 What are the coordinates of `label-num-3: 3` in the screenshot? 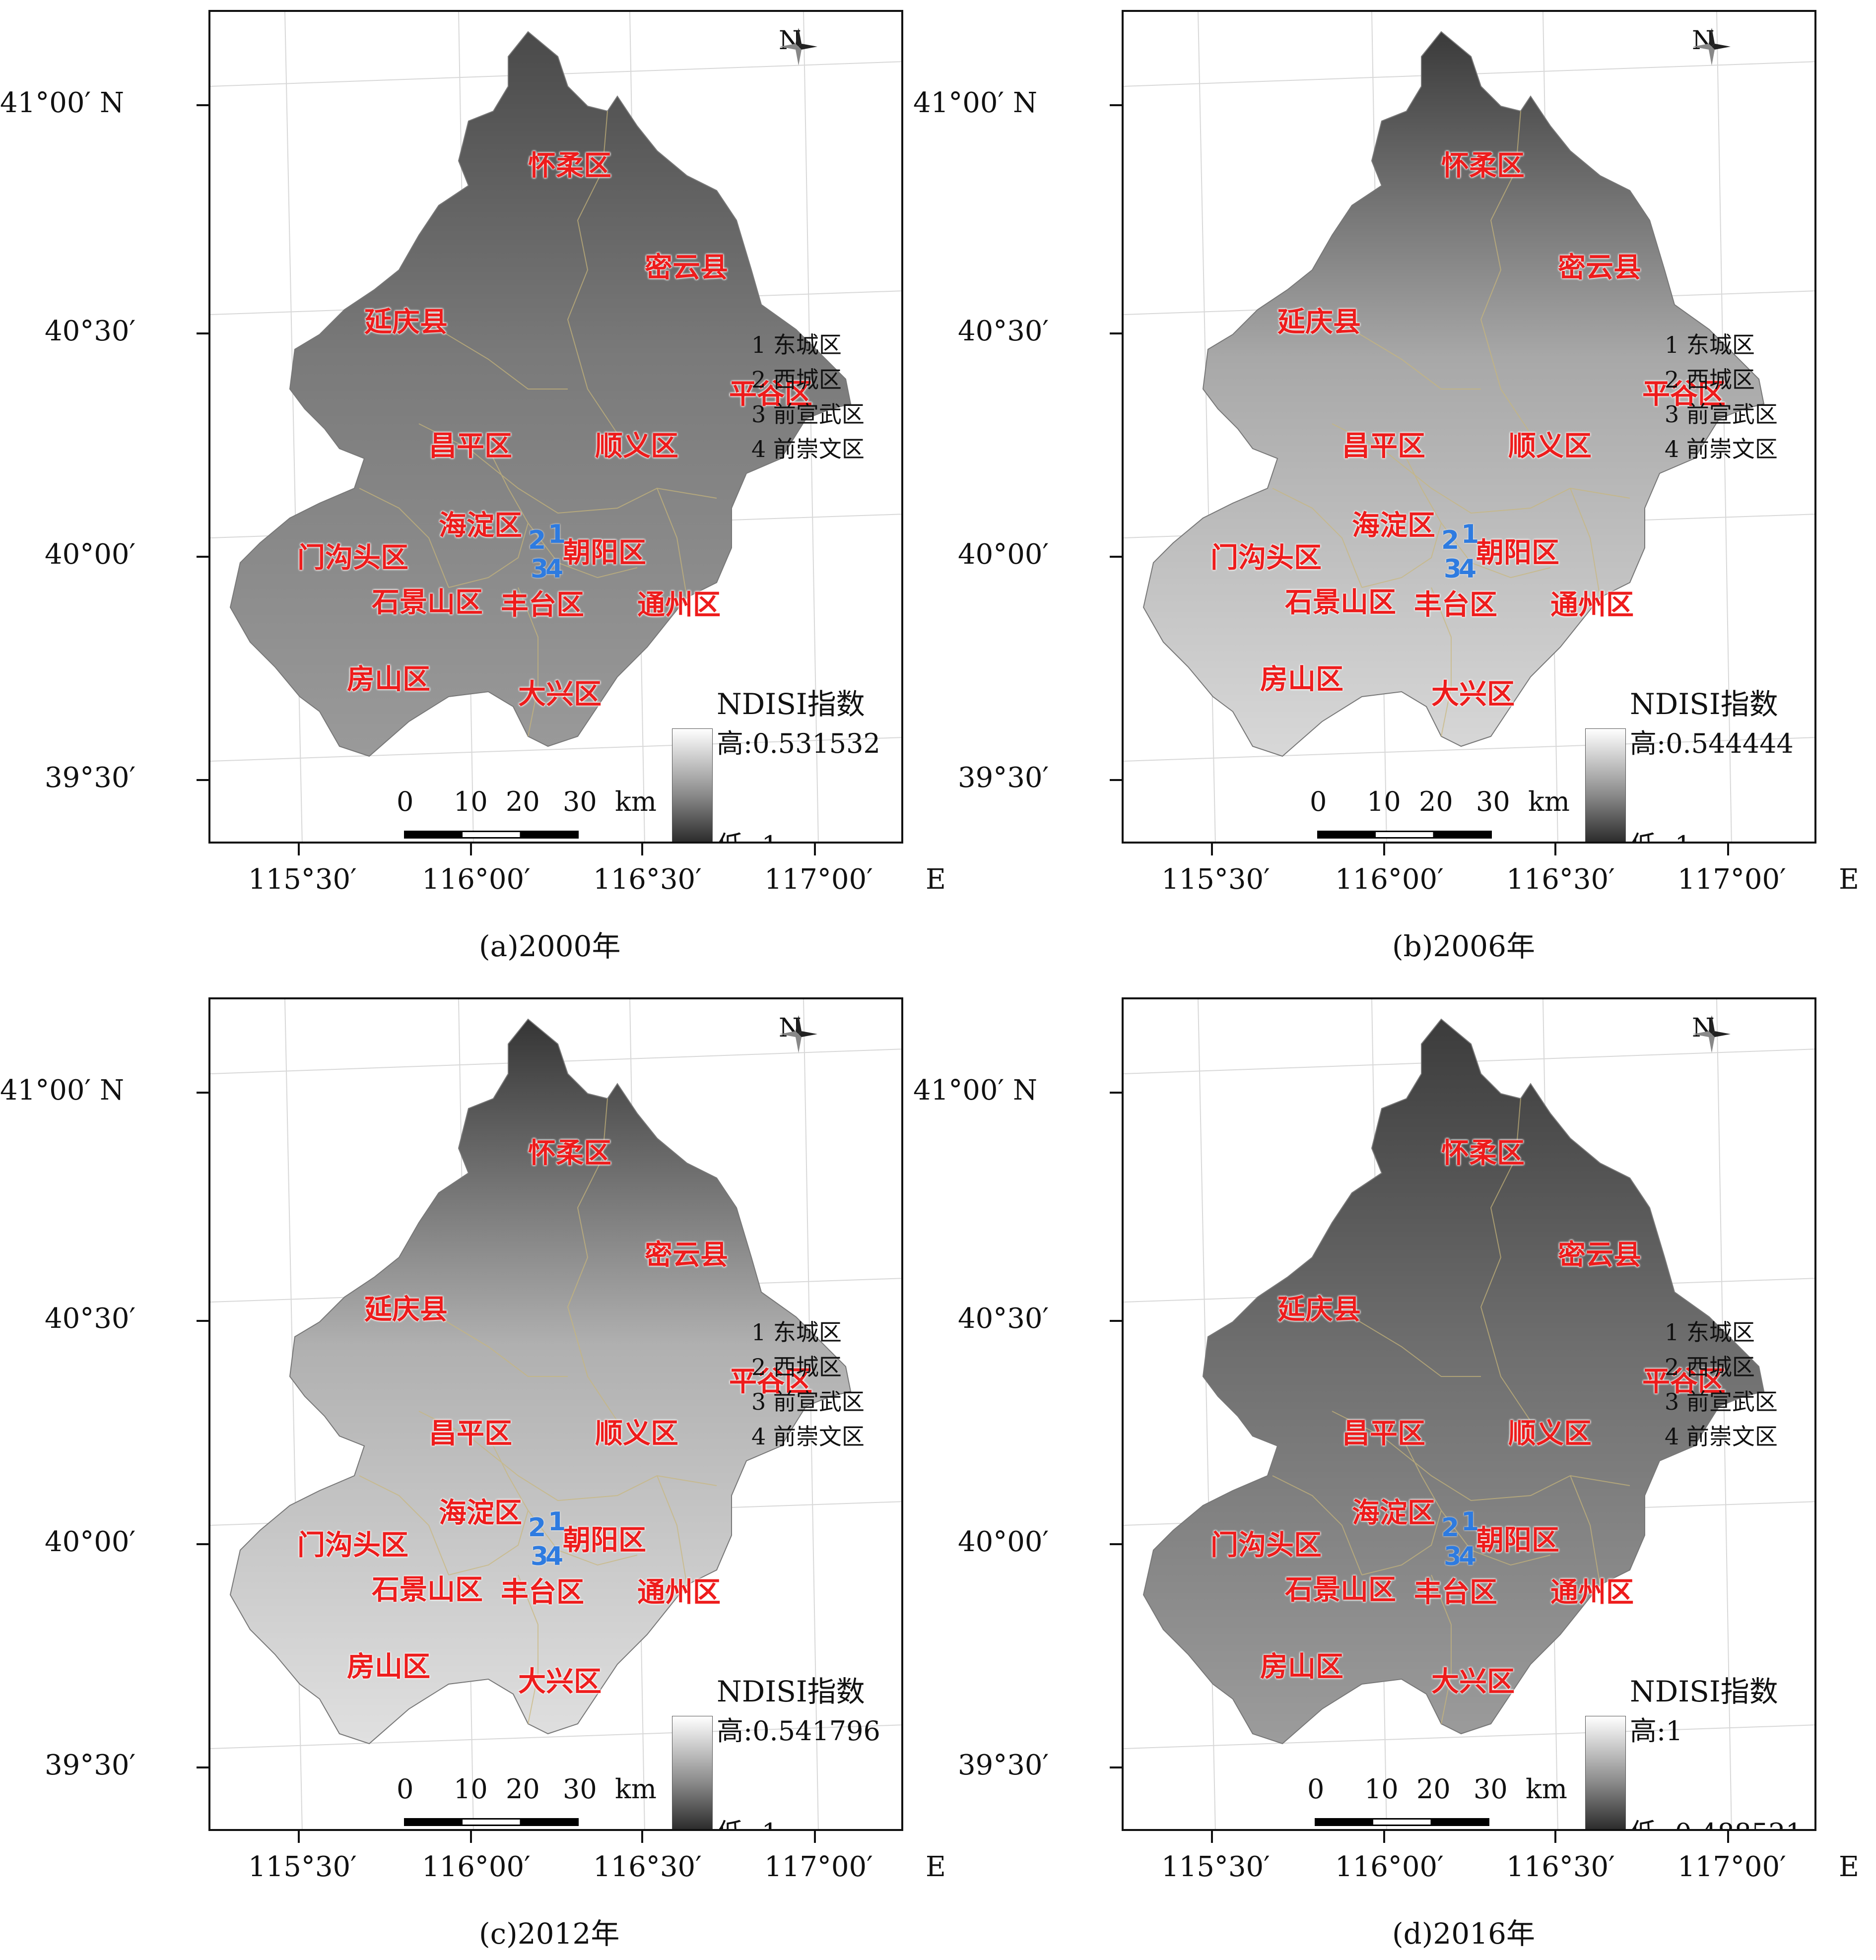 It's located at (1453, 1556).